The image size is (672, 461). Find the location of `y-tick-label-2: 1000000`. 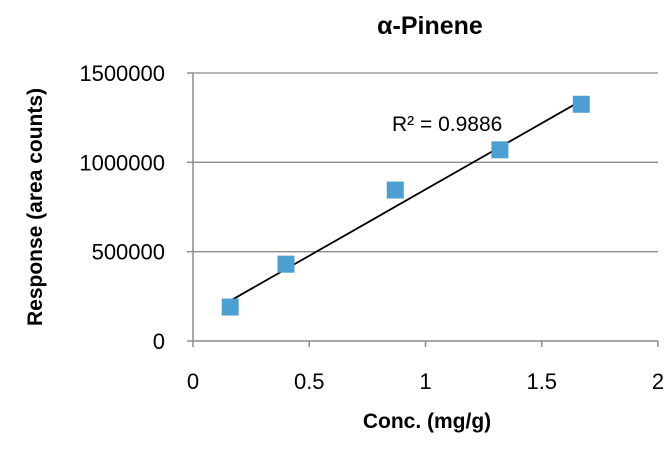

y-tick-label-2: 1000000 is located at coordinates (122, 162).